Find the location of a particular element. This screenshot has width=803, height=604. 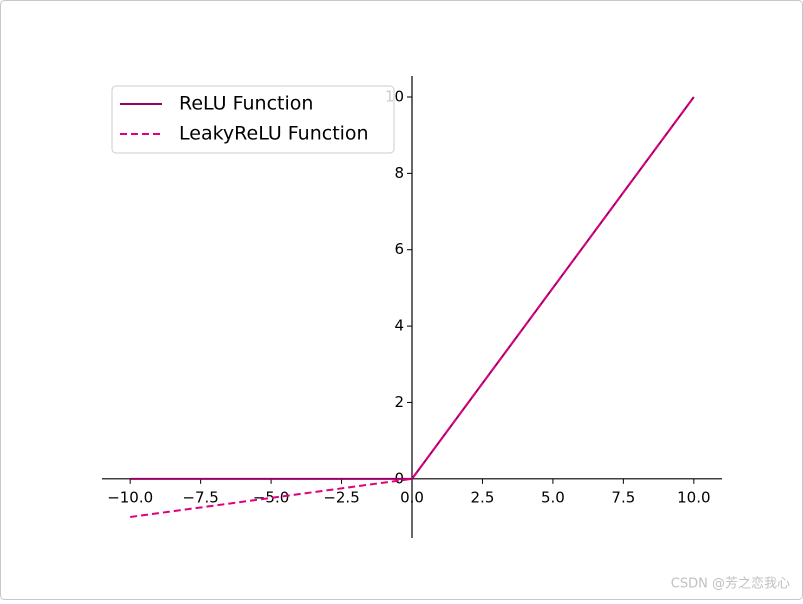

legend-label: LeakyReLU Function is located at coordinates (274, 134).